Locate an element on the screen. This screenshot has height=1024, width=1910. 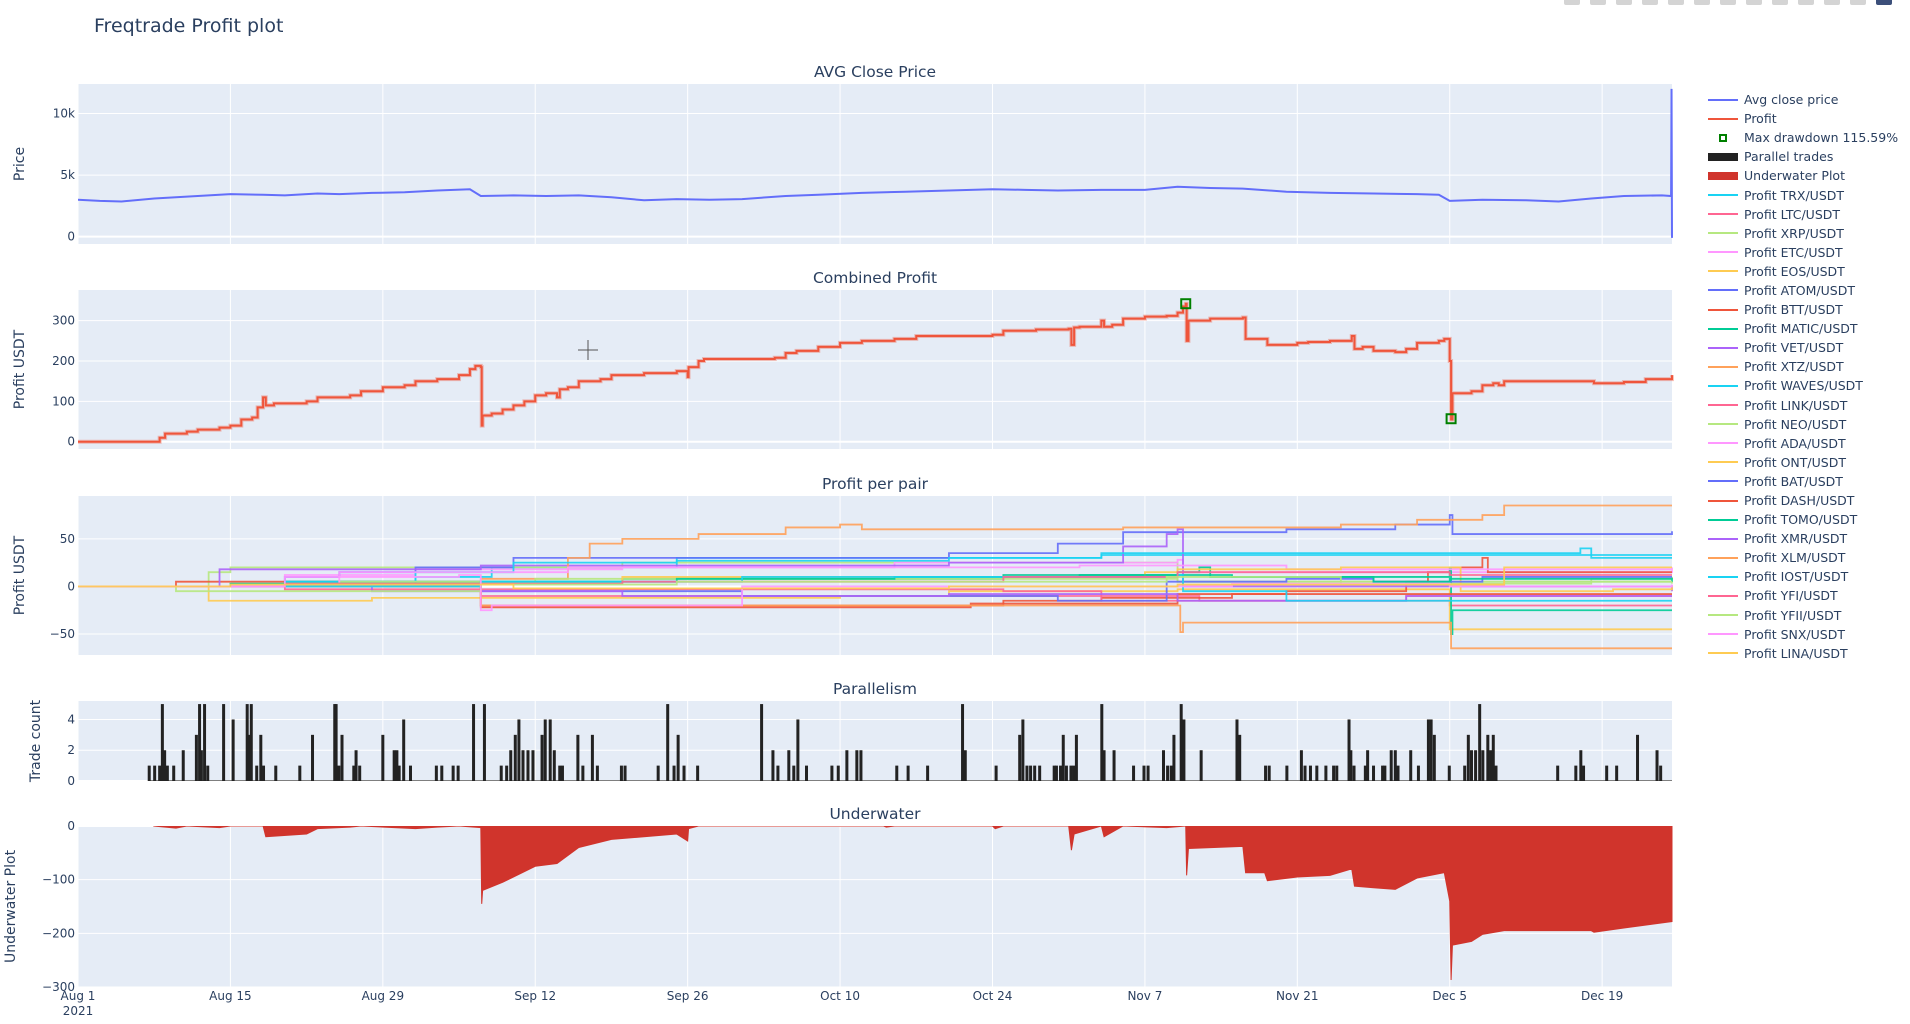
legend-item-profit-yfi-usdt: Profit YFI/USDT is located at coordinates (1803, 595).